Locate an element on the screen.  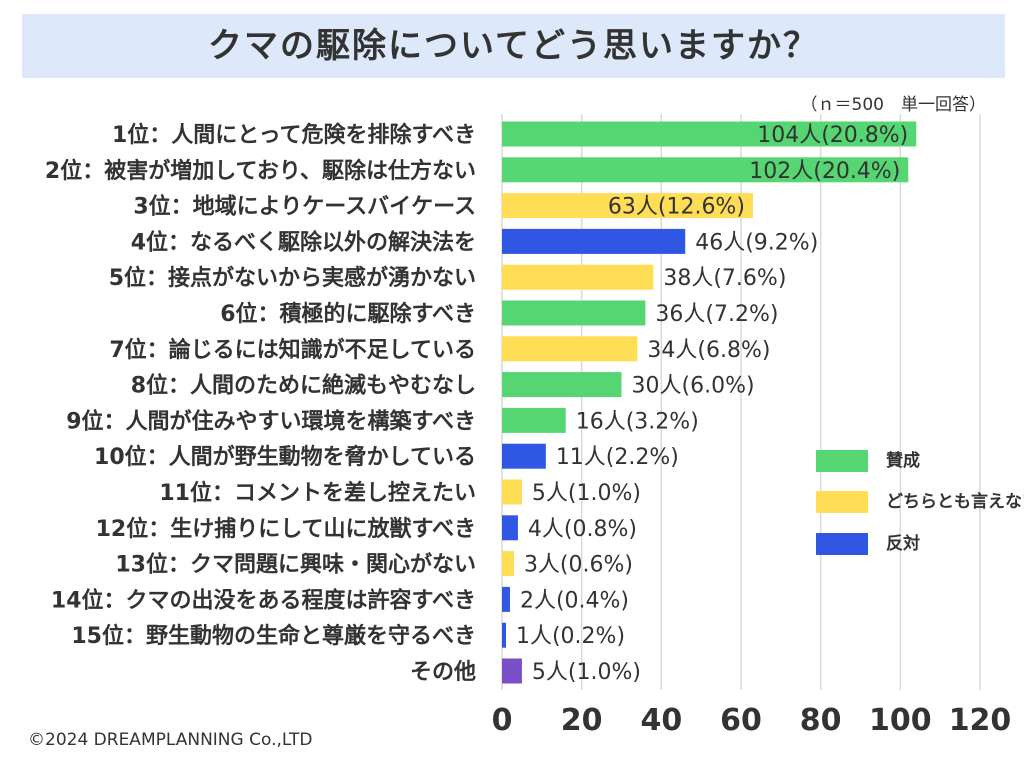
value-label: 102人(20.4%) is located at coordinates (824, 171).